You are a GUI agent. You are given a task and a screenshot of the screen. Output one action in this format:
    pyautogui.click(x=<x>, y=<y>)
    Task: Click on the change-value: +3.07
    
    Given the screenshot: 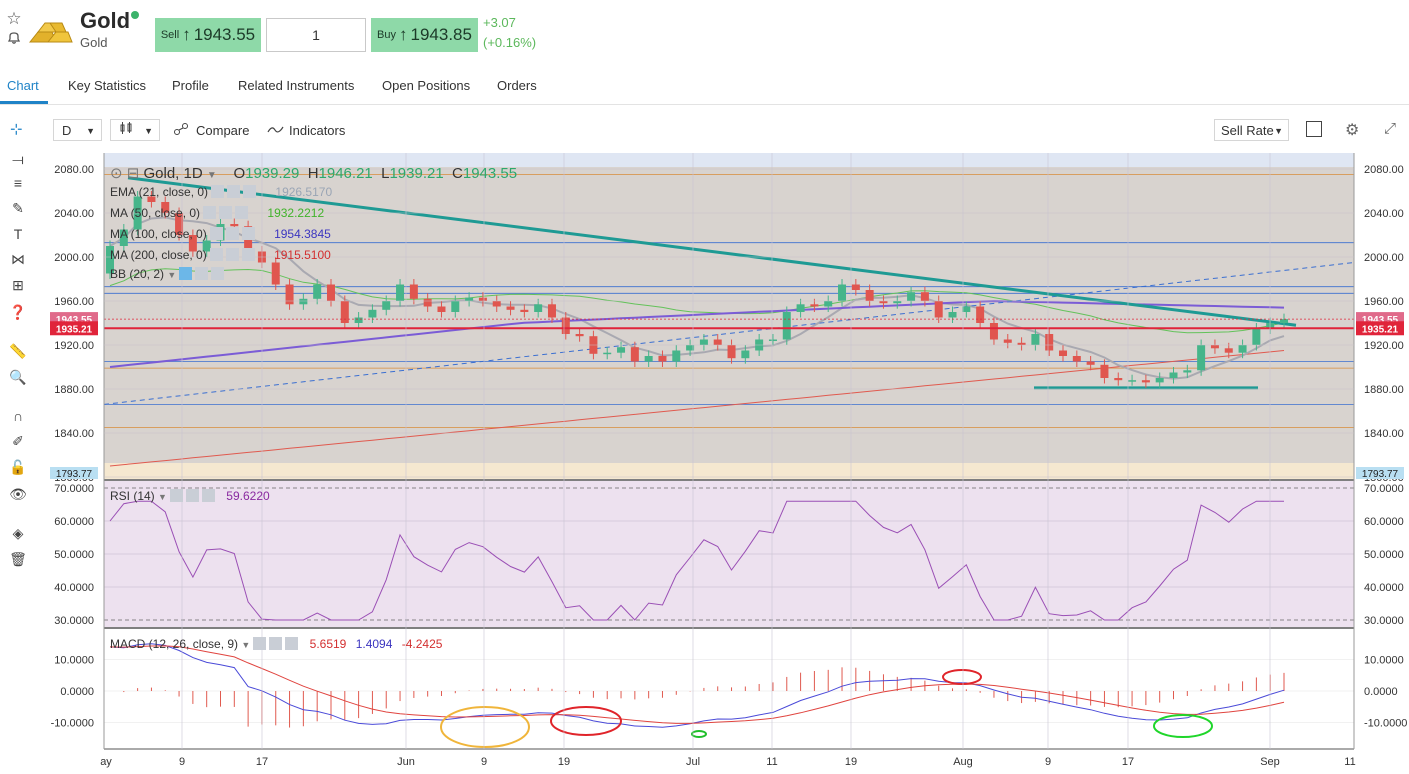 What is the action you would take?
    pyautogui.click(x=499, y=22)
    